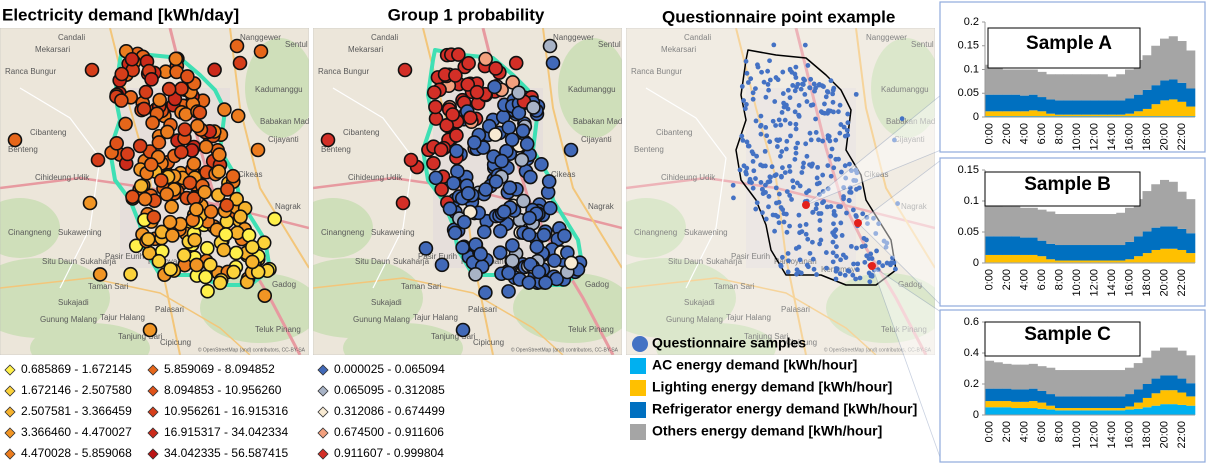 This screenshot has width=1210, height=468. What do you see at coordinates (1147, 435) in the screenshot?
I see `x-tick-label: 18:00` at bounding box center [1147, 435].